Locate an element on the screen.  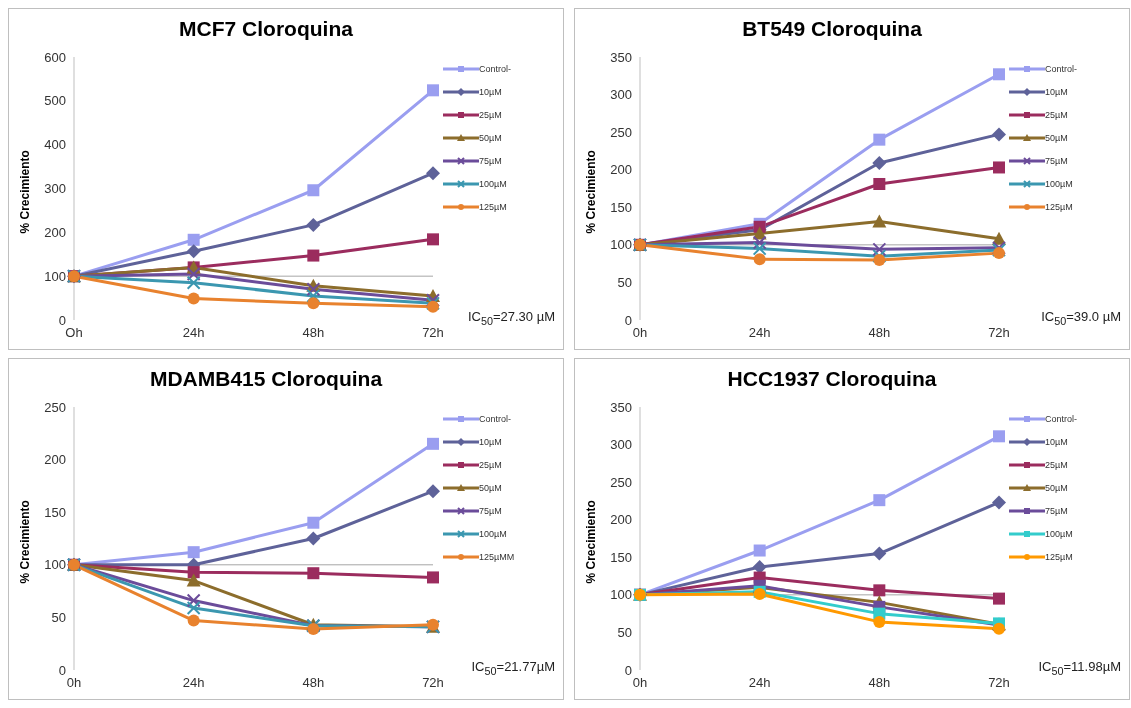
y-tick-label: 500 is located at coordinates (55, 101).